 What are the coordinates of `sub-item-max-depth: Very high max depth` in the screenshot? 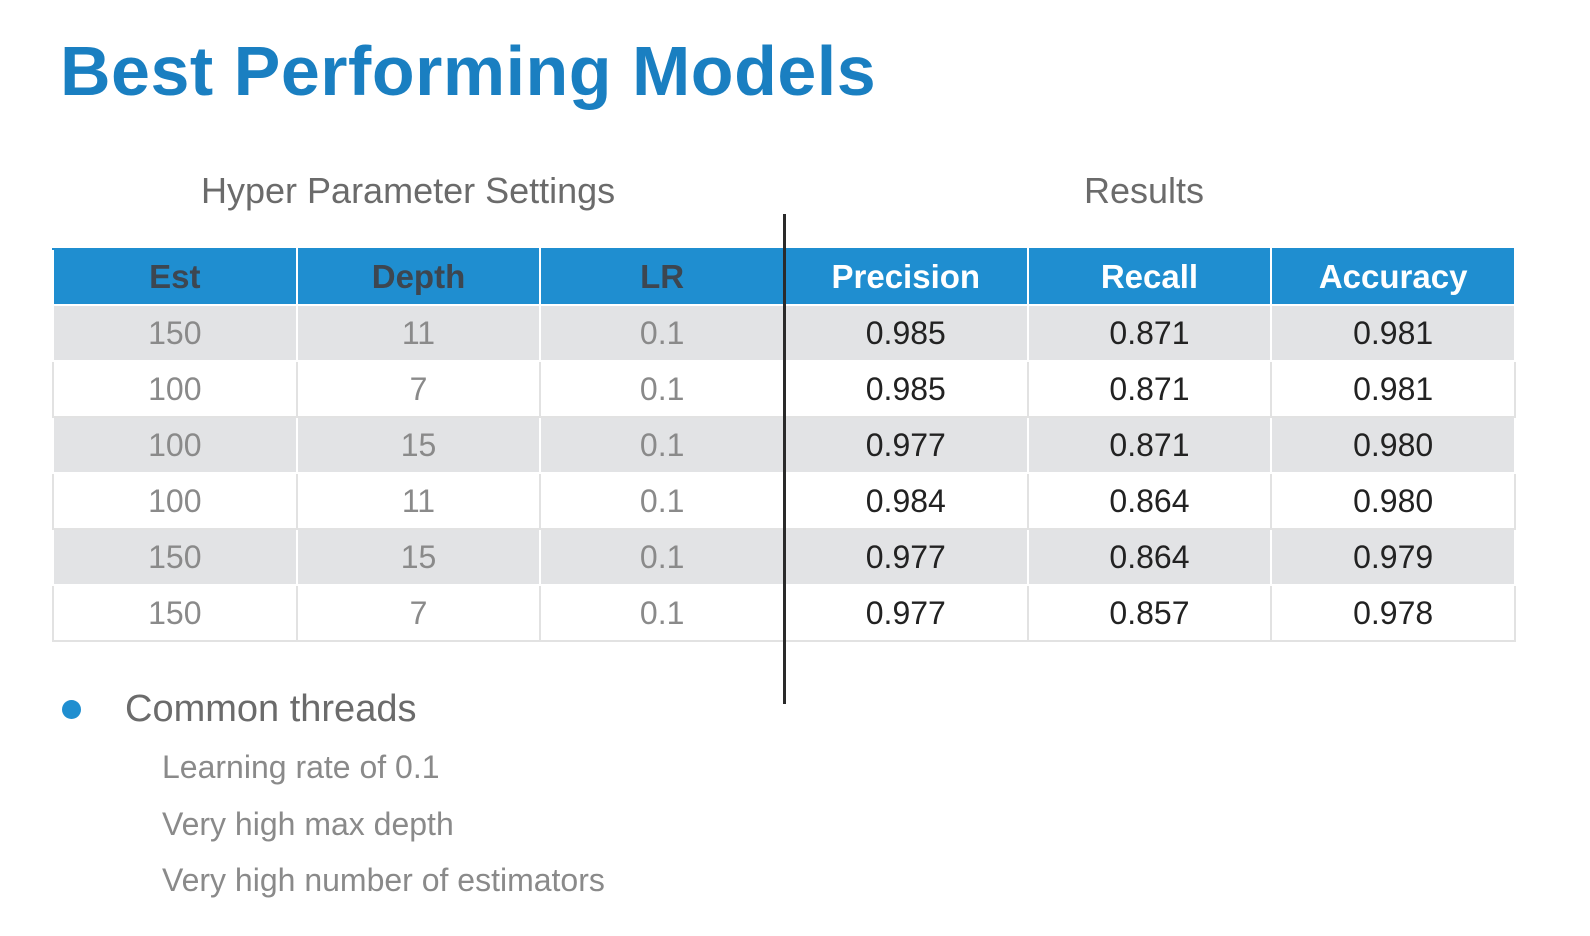 It's located at (308, 824).